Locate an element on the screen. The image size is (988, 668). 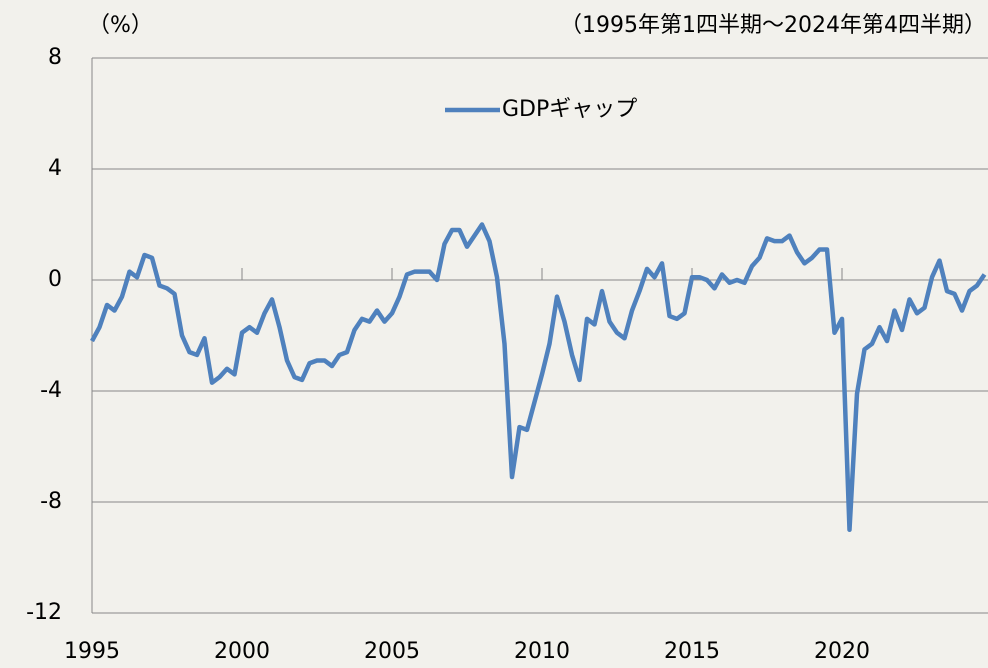
y-tick-label: 8 is located at coordinates (55, 57).